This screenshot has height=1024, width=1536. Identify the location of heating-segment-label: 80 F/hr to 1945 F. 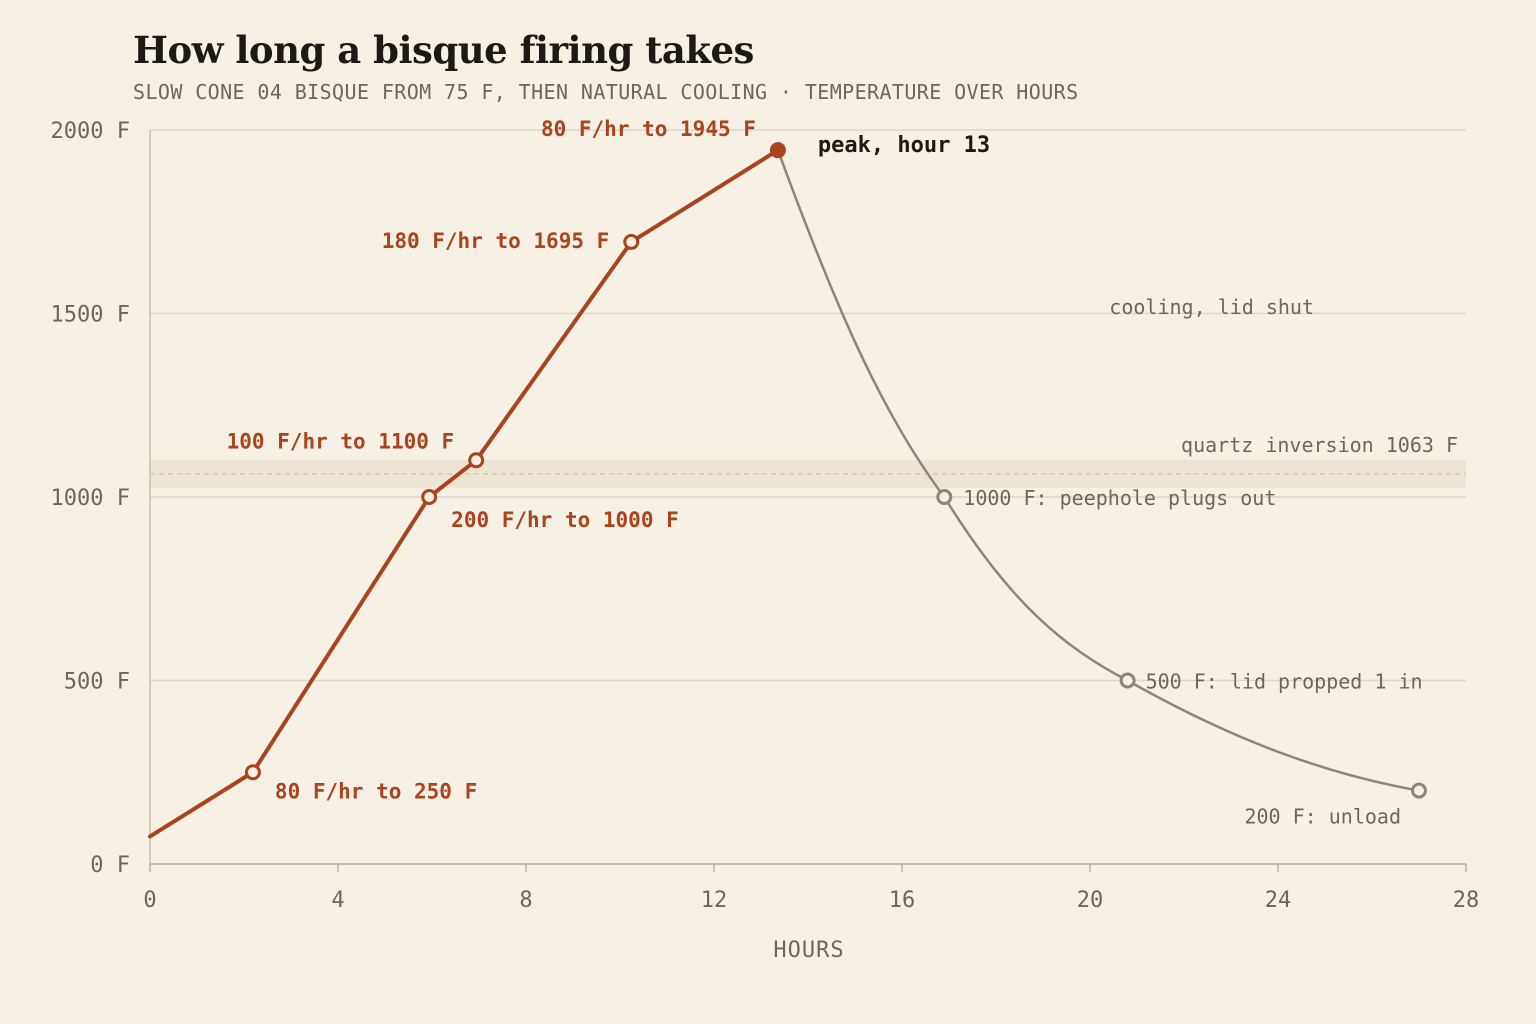
(648, 129).